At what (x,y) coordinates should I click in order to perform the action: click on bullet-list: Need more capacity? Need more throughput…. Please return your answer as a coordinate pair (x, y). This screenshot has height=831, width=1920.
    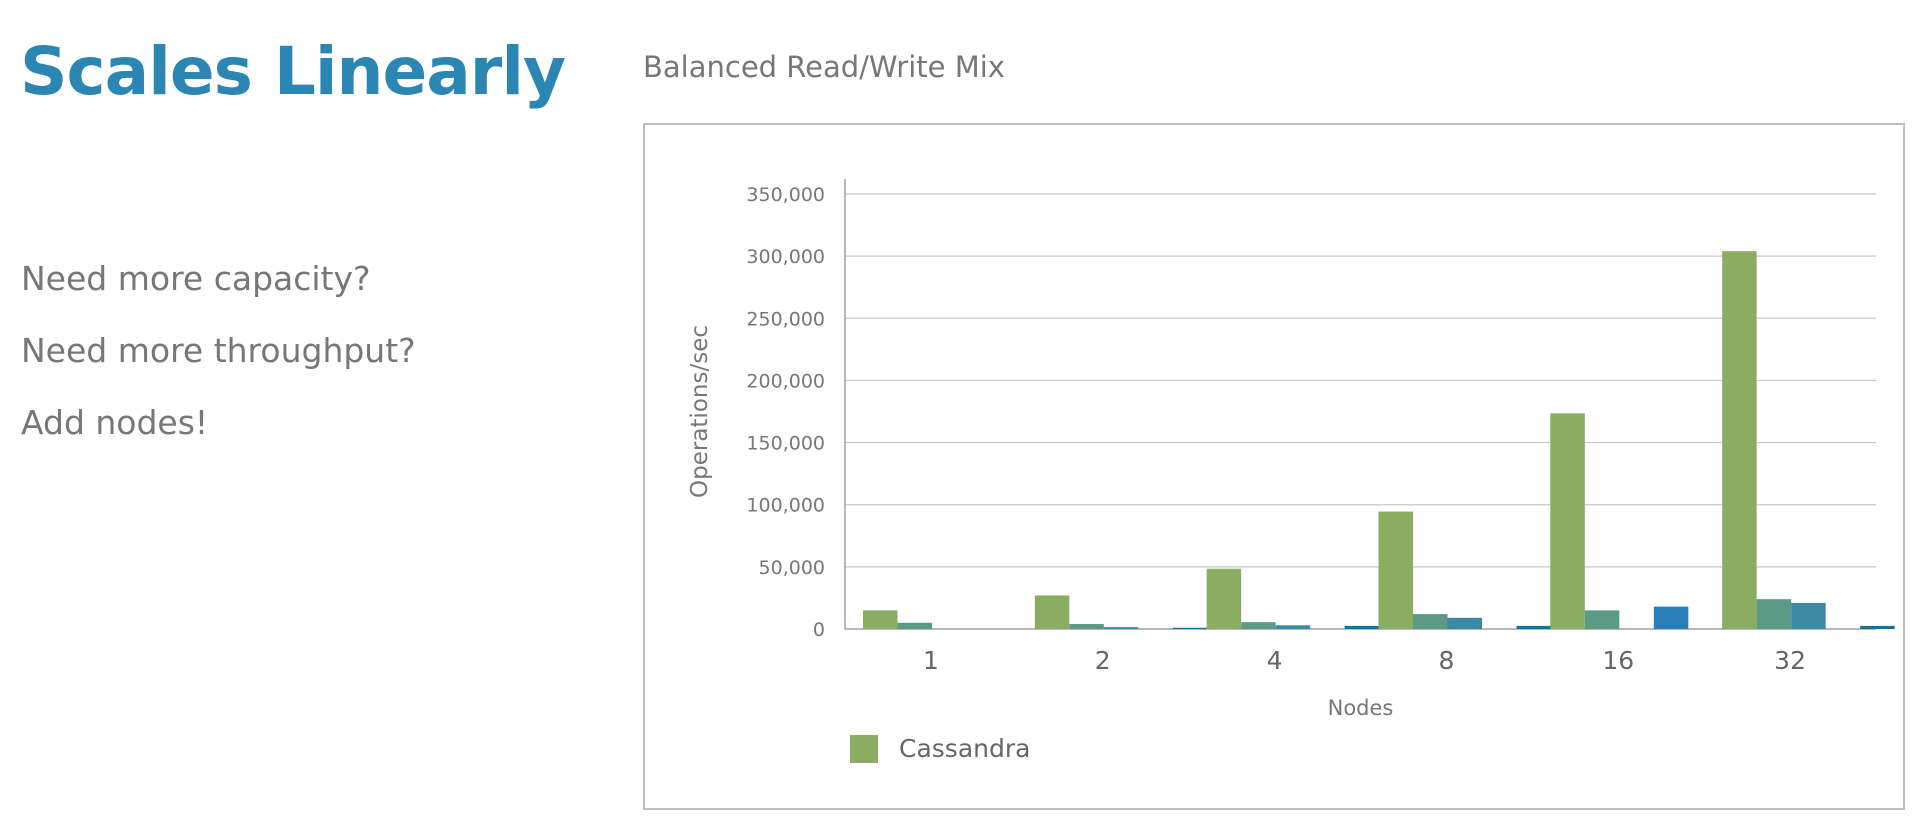
    Looking at the image, I should click on (218, 351).